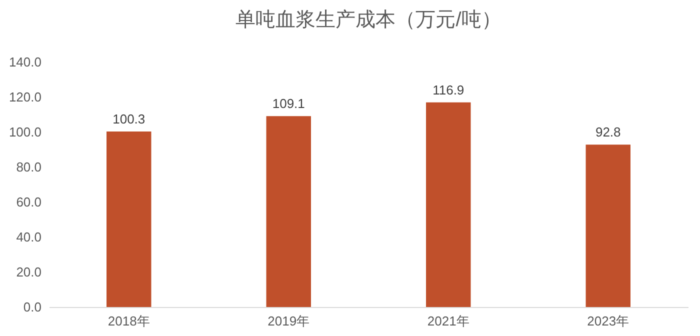 The height and width of the screenshot is (336, 700). Describe the element at coordinates (129, 118) in the screenshot. I see `data-label: 100.3` at that location.